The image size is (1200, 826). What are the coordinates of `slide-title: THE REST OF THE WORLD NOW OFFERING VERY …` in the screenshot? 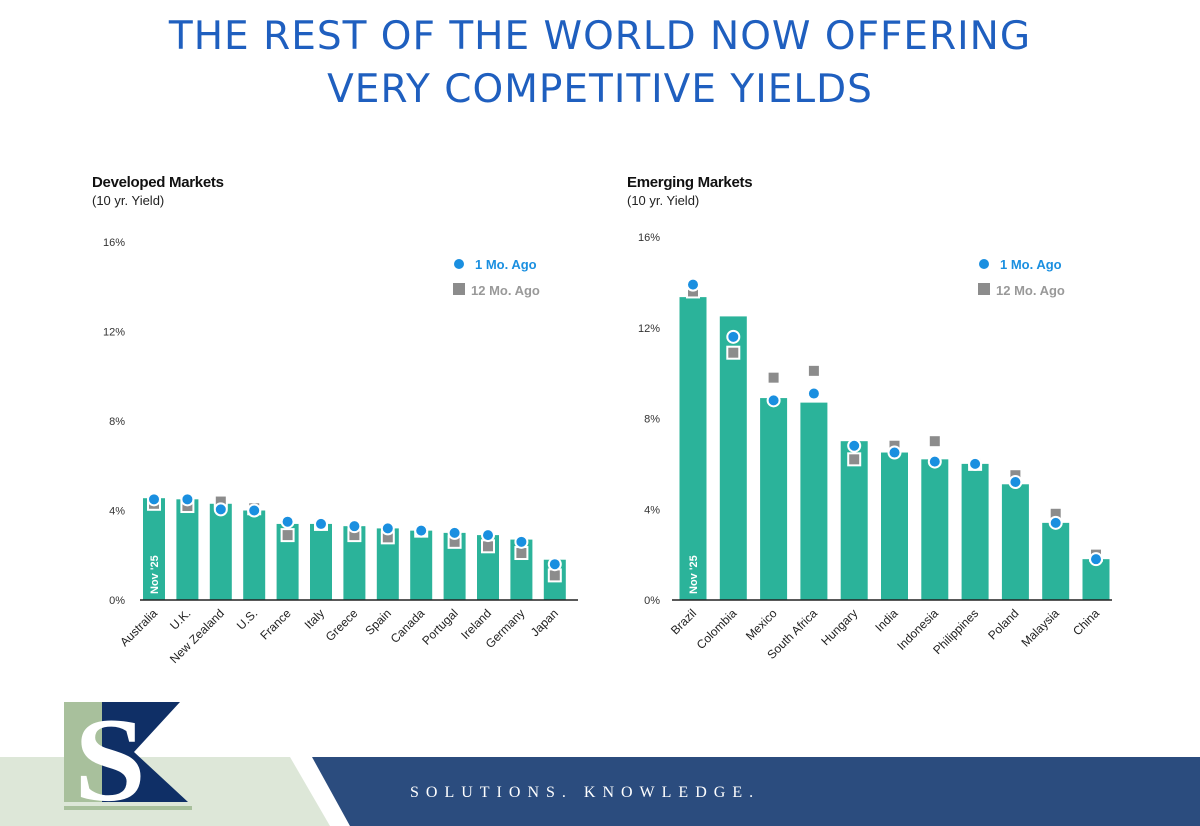 It's located at (600, 63).